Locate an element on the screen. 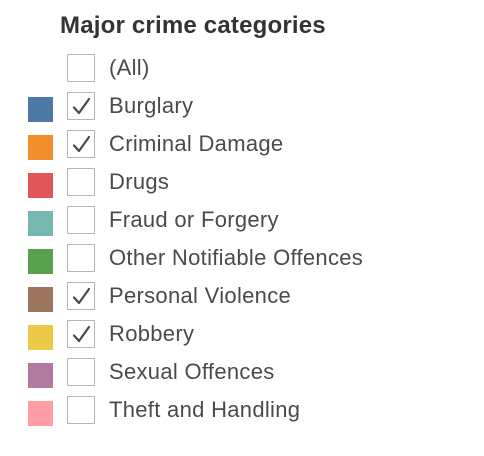  filter-item-label: (All) is located at coordinates (129, 67).